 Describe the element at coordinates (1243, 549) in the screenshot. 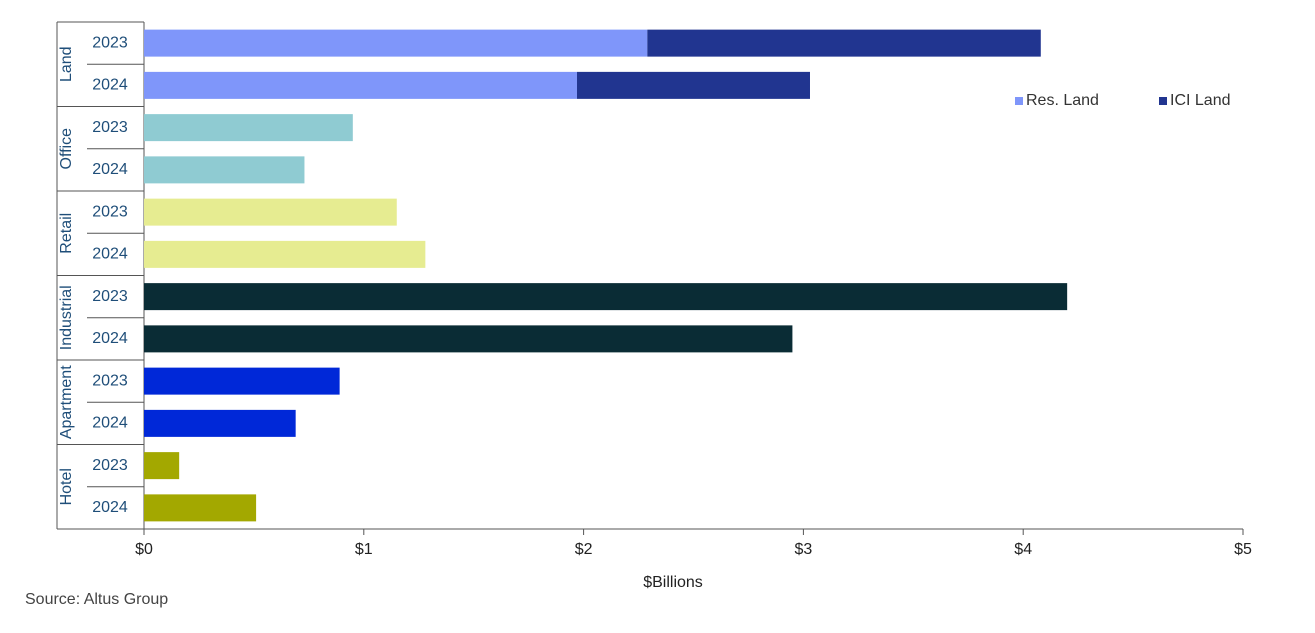

I see `x-tick-label: $5` at that location.